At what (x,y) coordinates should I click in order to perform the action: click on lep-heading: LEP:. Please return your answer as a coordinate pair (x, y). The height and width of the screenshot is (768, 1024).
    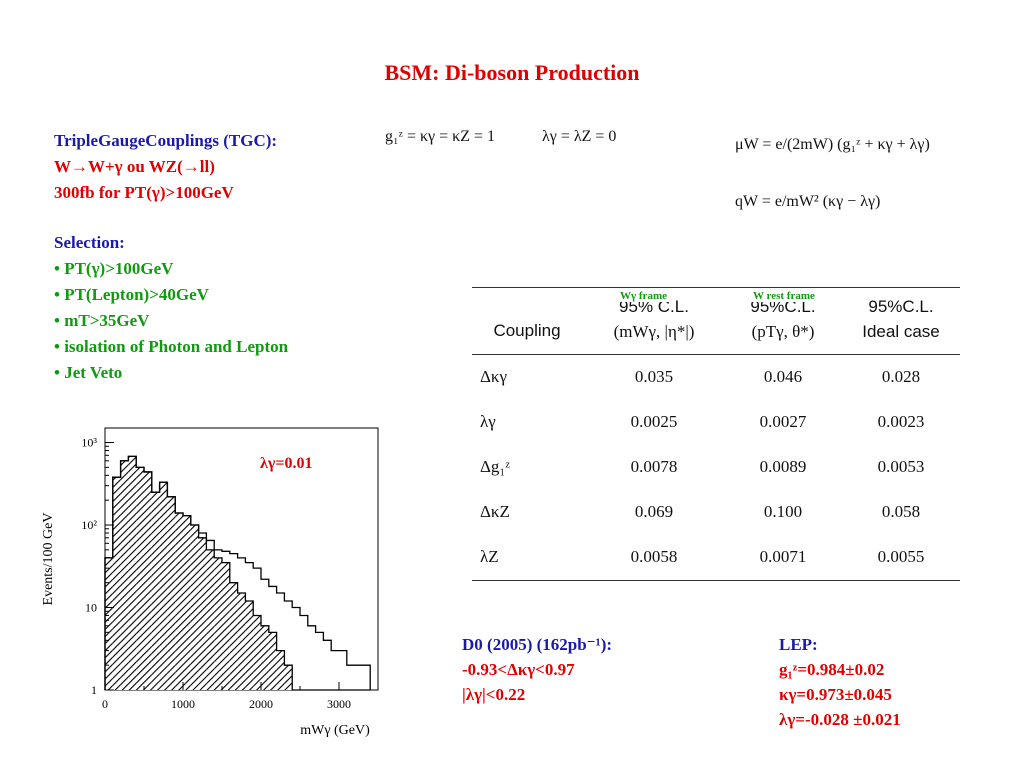
    Looking at the image, I should click on (798, 644).